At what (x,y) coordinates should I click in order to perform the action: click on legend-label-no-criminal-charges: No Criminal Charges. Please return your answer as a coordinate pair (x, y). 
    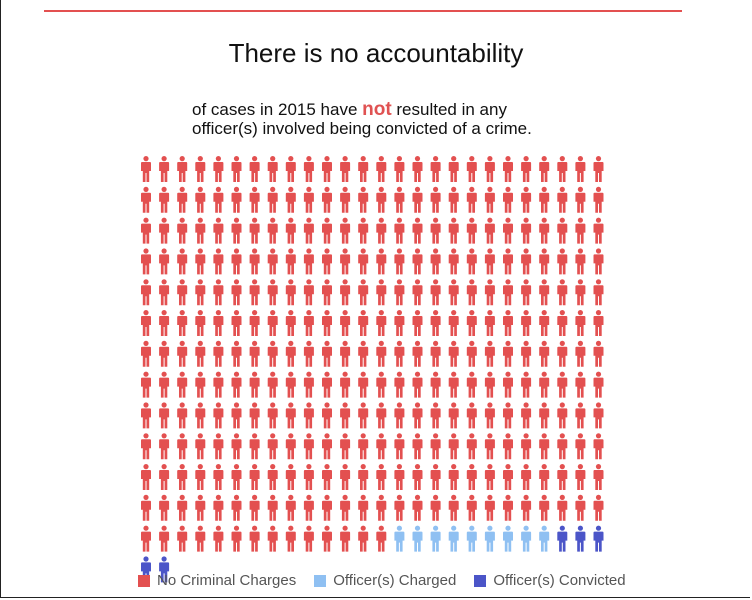
    Looking at the image, I should click on (227, 580).